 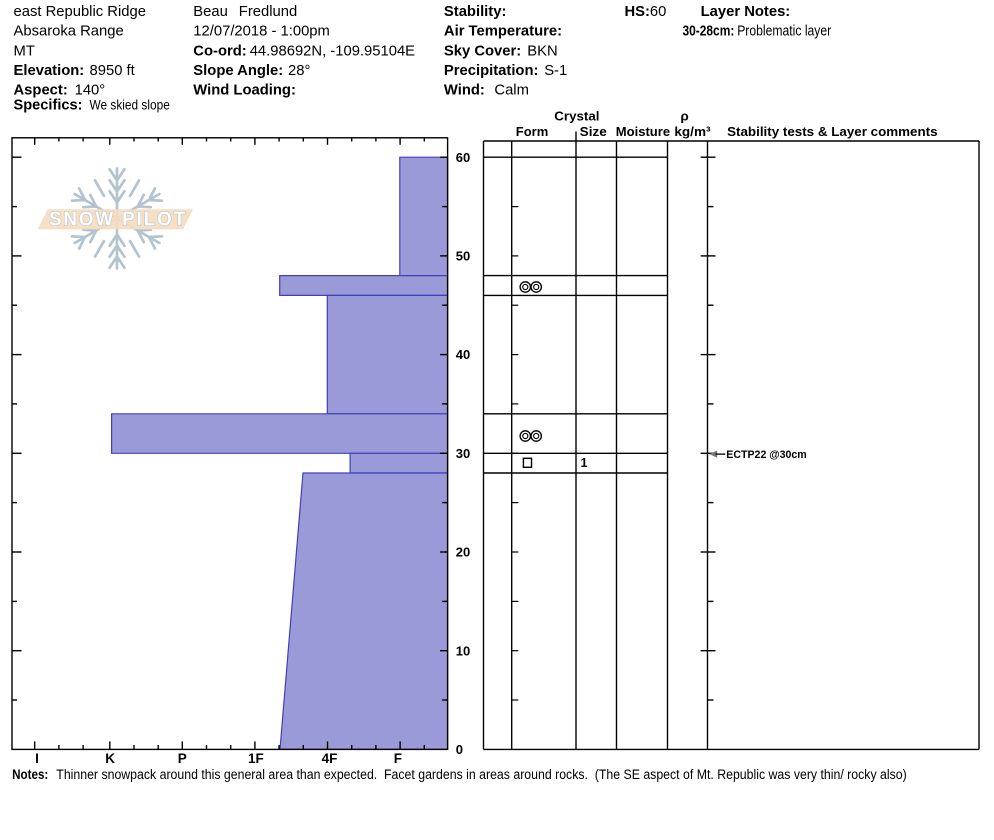 What do you see at coordinates (48, 106) in the screenshot?
I see `svg-text: Specifics:` at bounding box center [48, 106].